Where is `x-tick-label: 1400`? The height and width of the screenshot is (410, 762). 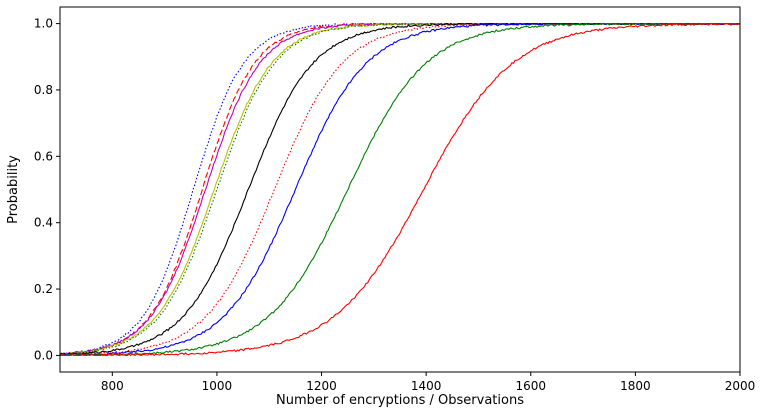
x-tick-label: 1400 is located at coordinates (426, 386).